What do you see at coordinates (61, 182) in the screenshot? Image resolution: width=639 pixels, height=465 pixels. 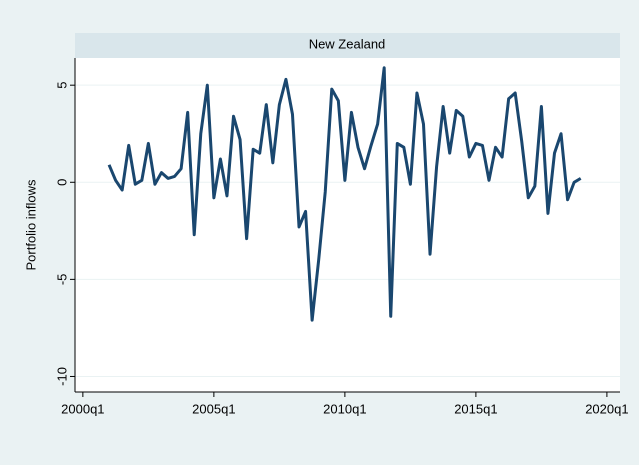 I see `y-tick-label: 0` at bounding box center [61, 182].